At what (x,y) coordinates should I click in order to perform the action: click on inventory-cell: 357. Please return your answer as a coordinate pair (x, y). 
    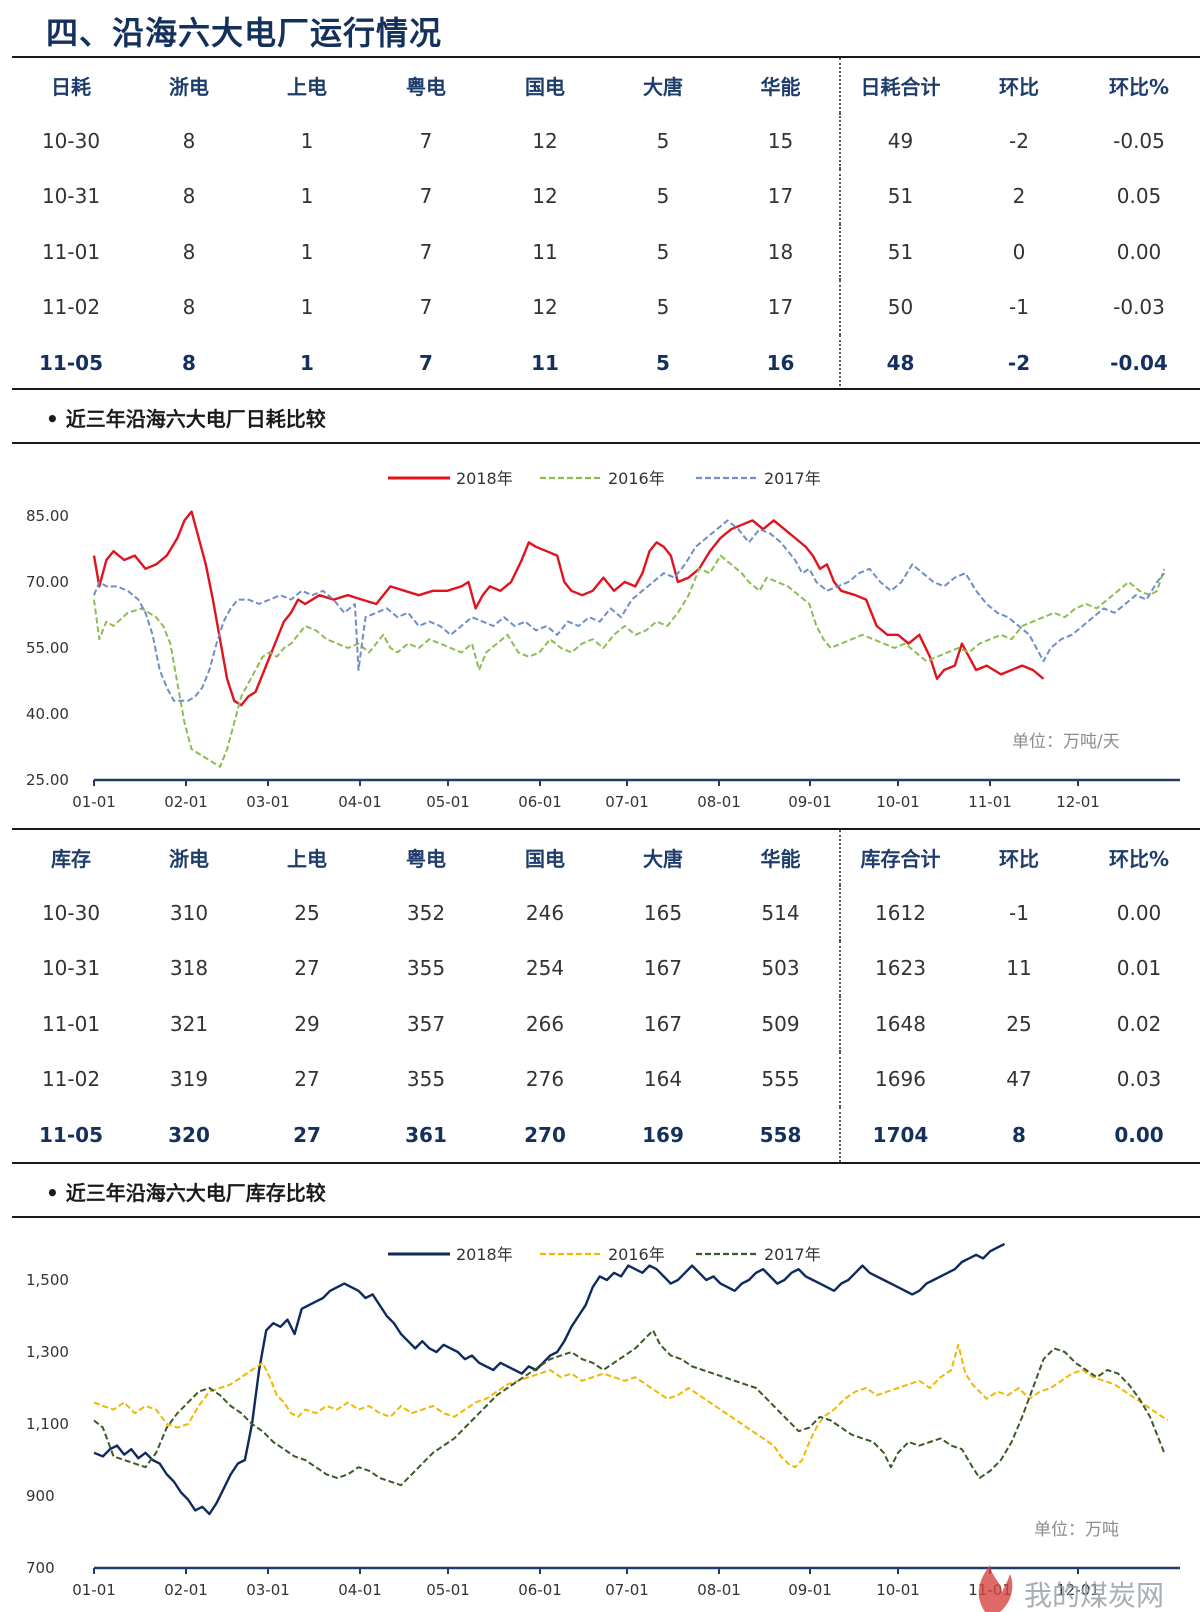
    Looking at the image, I should click on (426, 1023).